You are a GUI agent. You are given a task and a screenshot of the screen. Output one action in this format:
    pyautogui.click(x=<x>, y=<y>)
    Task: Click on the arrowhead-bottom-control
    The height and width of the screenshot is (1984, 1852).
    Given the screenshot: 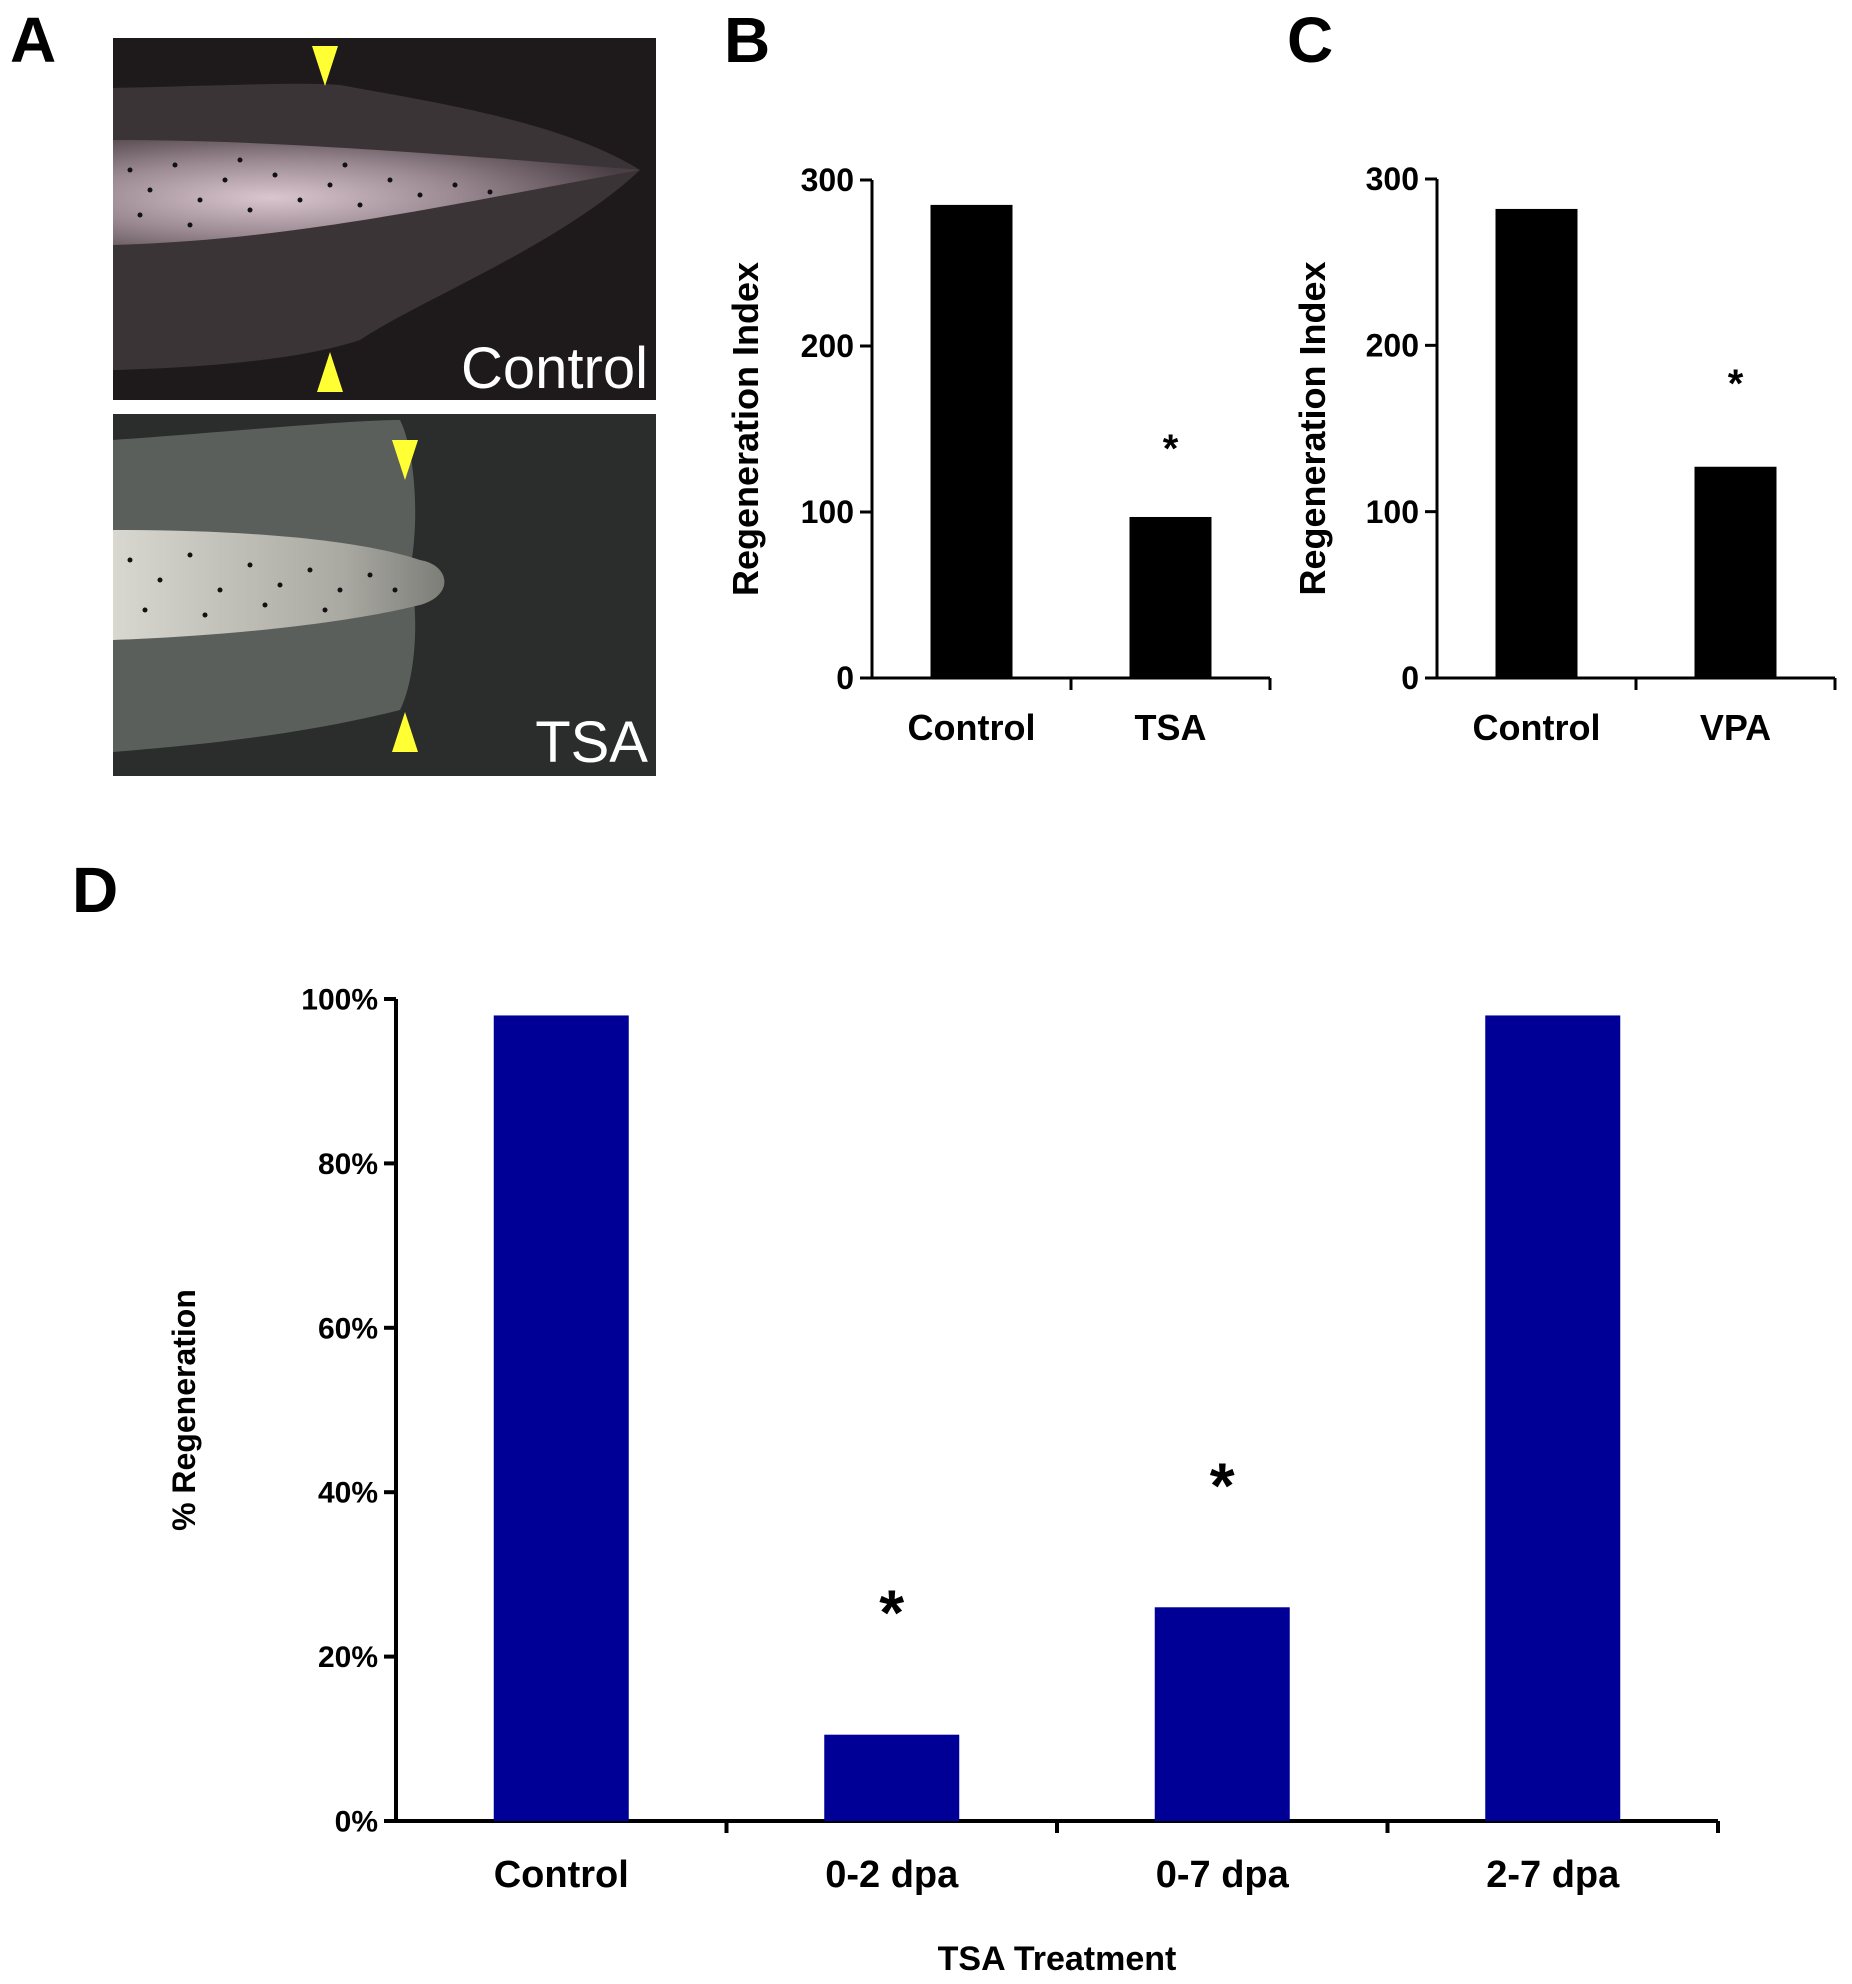 What is the action you would take?
    pyautogui.click(x=330, y=372)
    